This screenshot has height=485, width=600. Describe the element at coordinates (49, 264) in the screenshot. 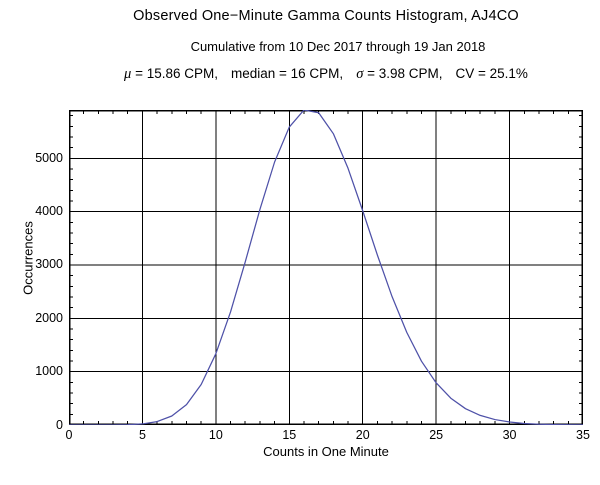

I see `y-tick-label: 3000` at that location.